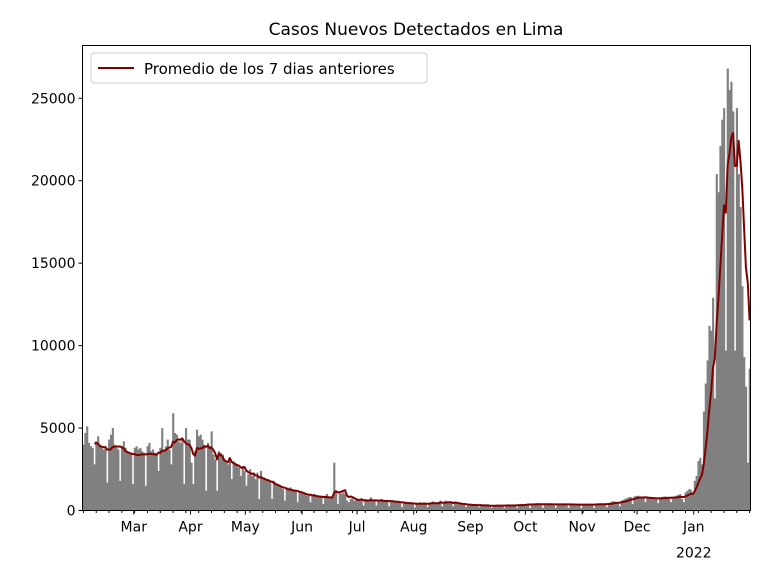  What do you see at coordinates (259, 68) in the screenshot?
I see `legend: Promedio de los 7 dias anteriores` at bounding box center [259, 68].